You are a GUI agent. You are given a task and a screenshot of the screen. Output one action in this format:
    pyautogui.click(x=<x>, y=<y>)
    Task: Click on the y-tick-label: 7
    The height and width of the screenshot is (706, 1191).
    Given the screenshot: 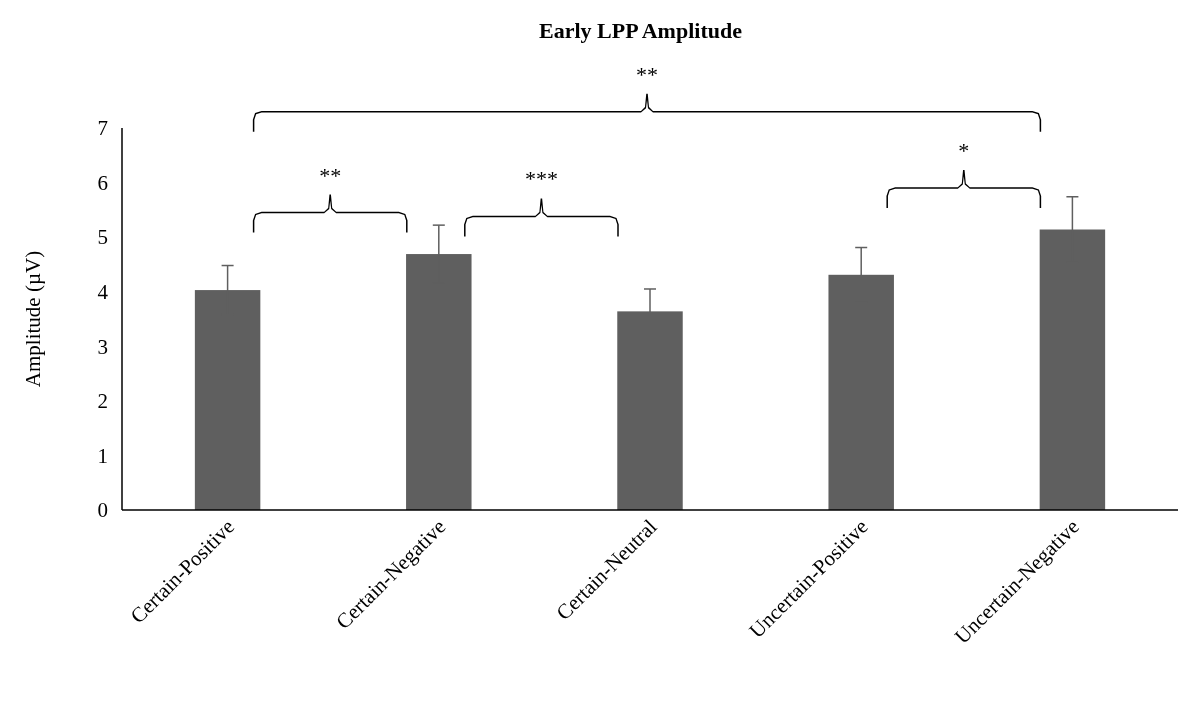 What is the action you would take?
    pyautogui.click(x=102, y=128)
    